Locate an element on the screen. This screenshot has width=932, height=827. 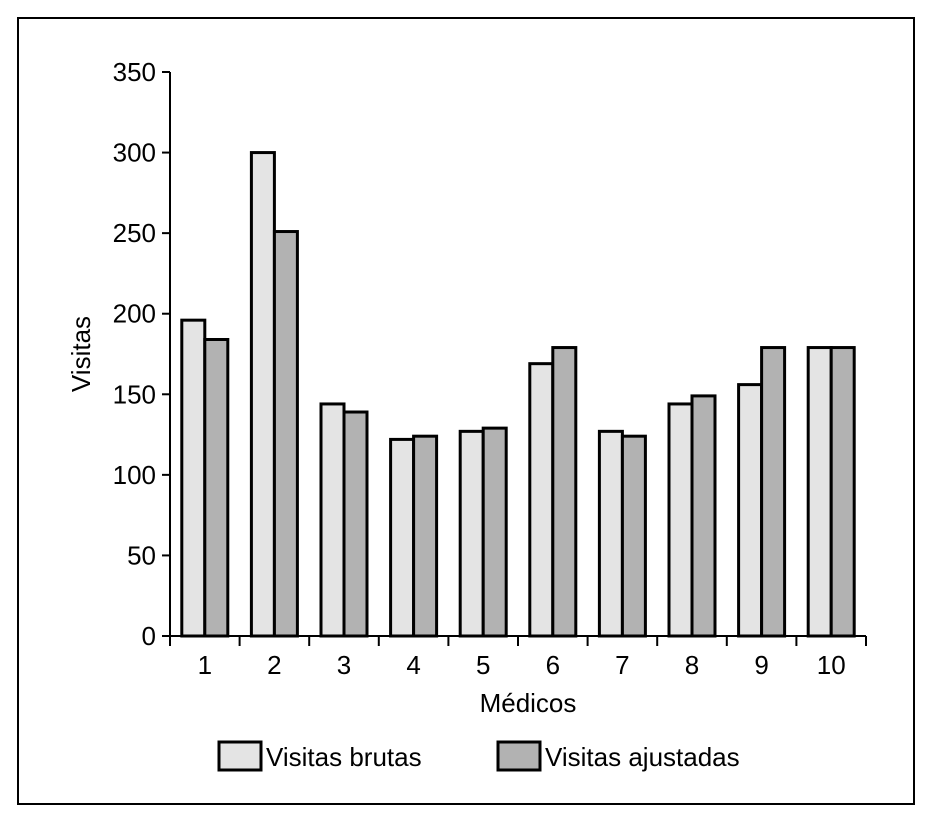
x-tick-label: 9 is located at coordinates (761, 665).